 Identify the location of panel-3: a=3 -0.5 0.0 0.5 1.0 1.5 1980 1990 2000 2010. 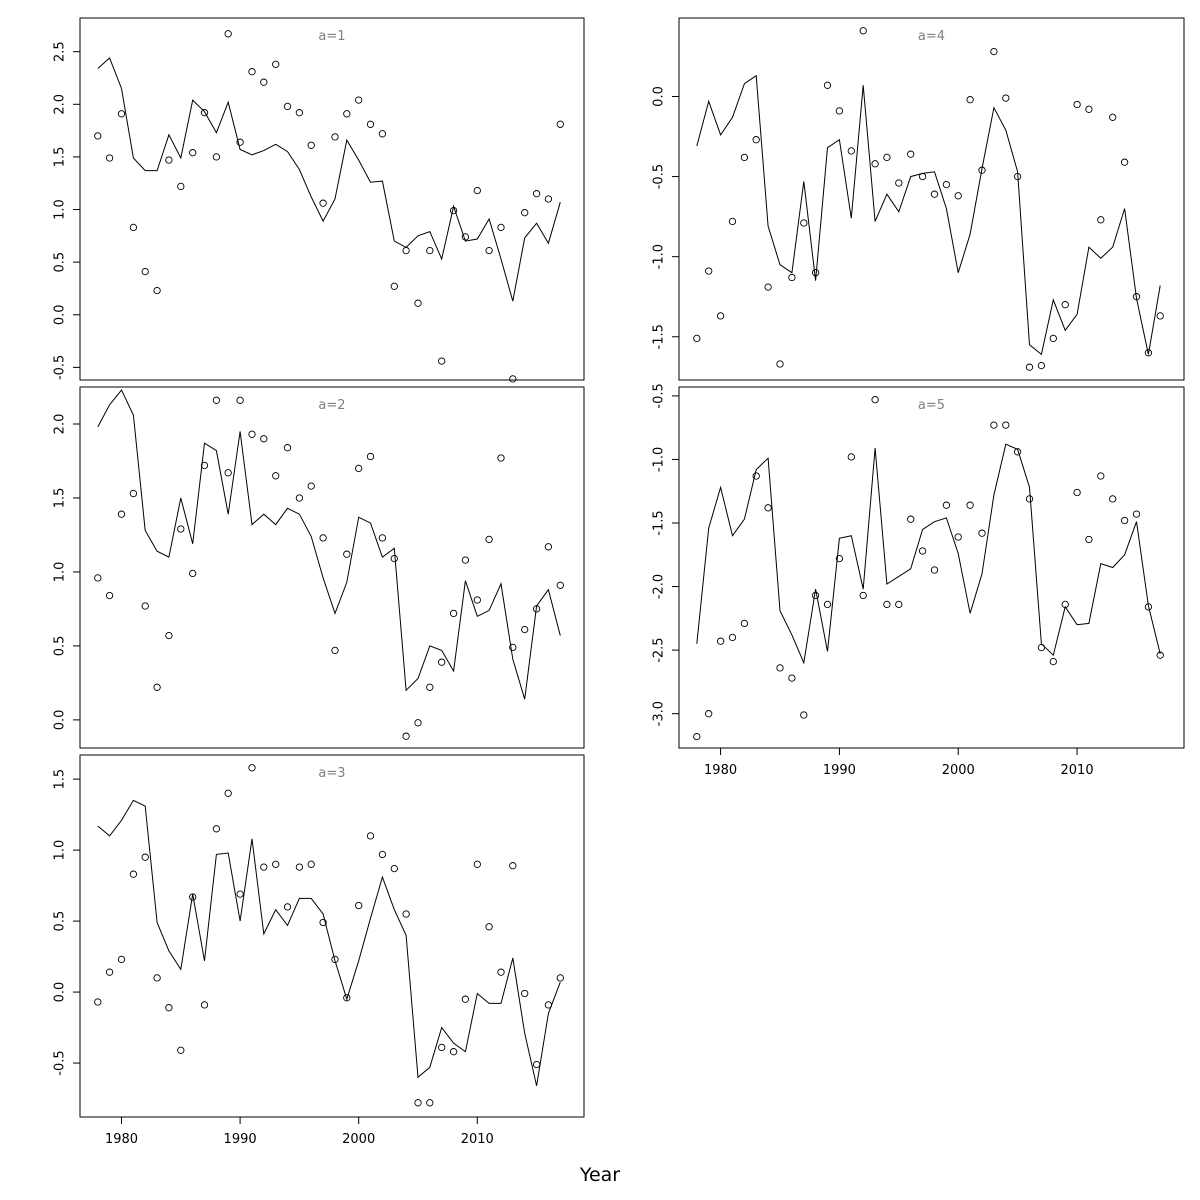
(319, 950).